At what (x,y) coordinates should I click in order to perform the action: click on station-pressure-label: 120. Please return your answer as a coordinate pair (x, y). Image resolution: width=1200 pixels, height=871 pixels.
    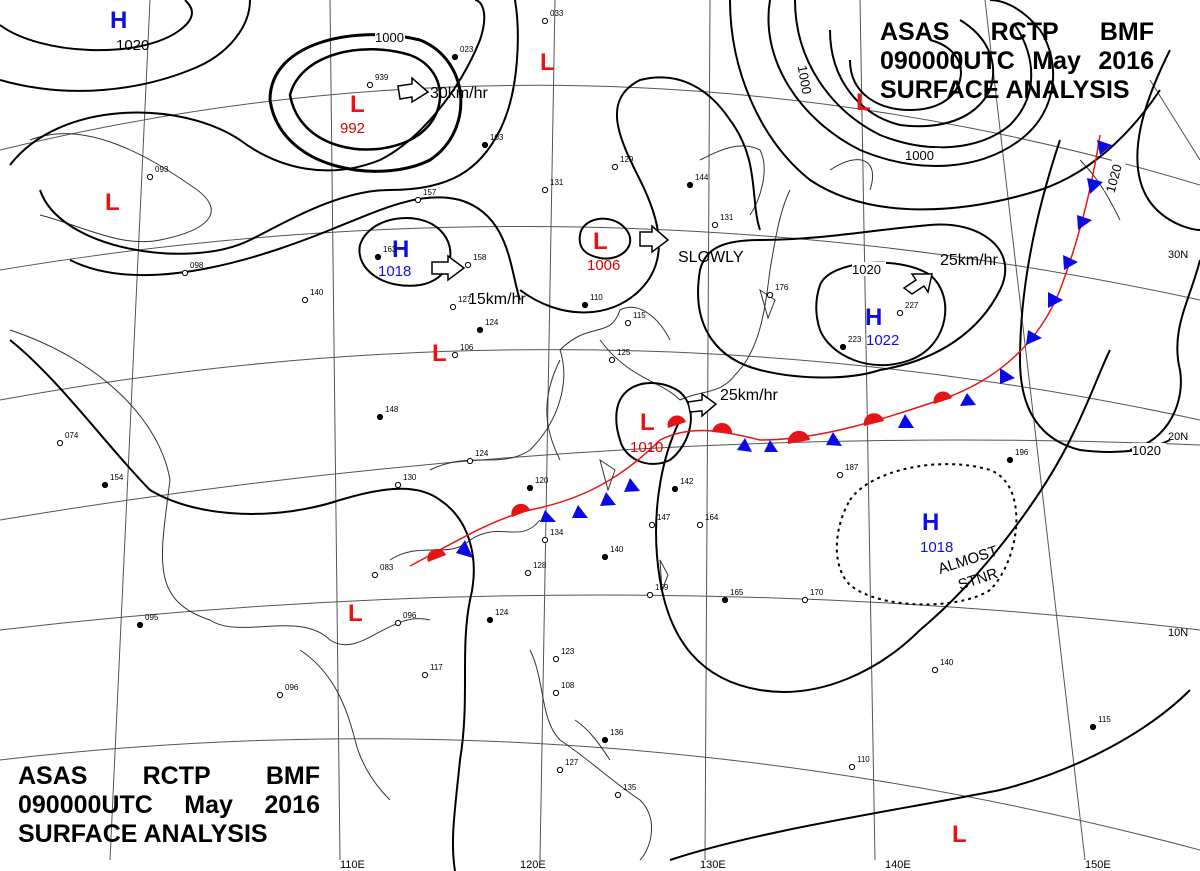
    Looking at the image, I should click on (542, 480).